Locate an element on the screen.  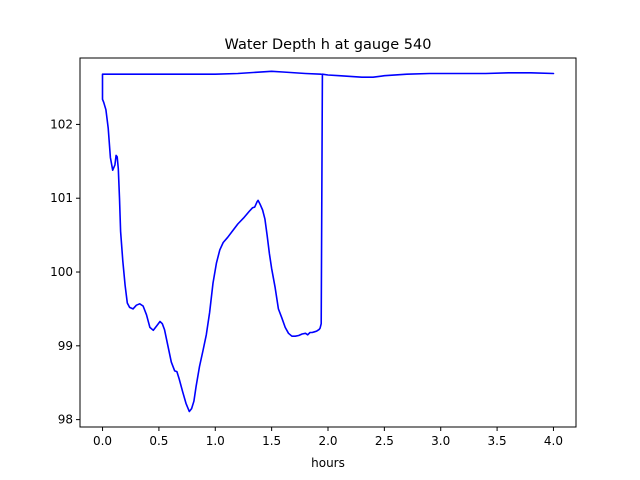
y-tick-label: 100 is located at coordinates (61, 272).